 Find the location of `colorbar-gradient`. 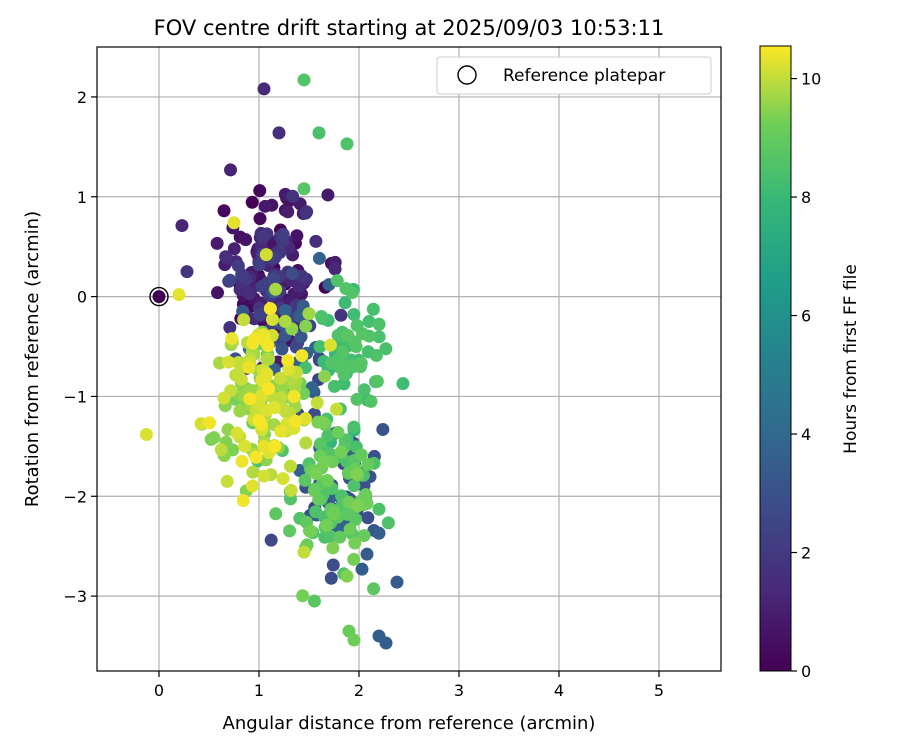

colorbar-gradient is located at coordinates (775, 358).